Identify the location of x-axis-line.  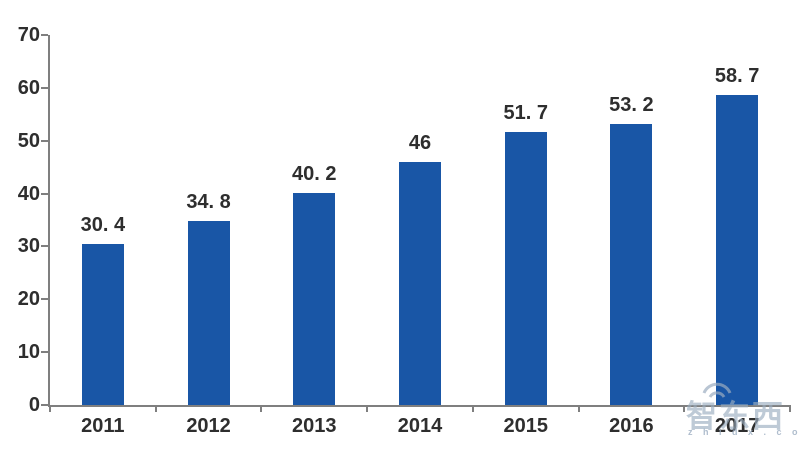
(419, 406).